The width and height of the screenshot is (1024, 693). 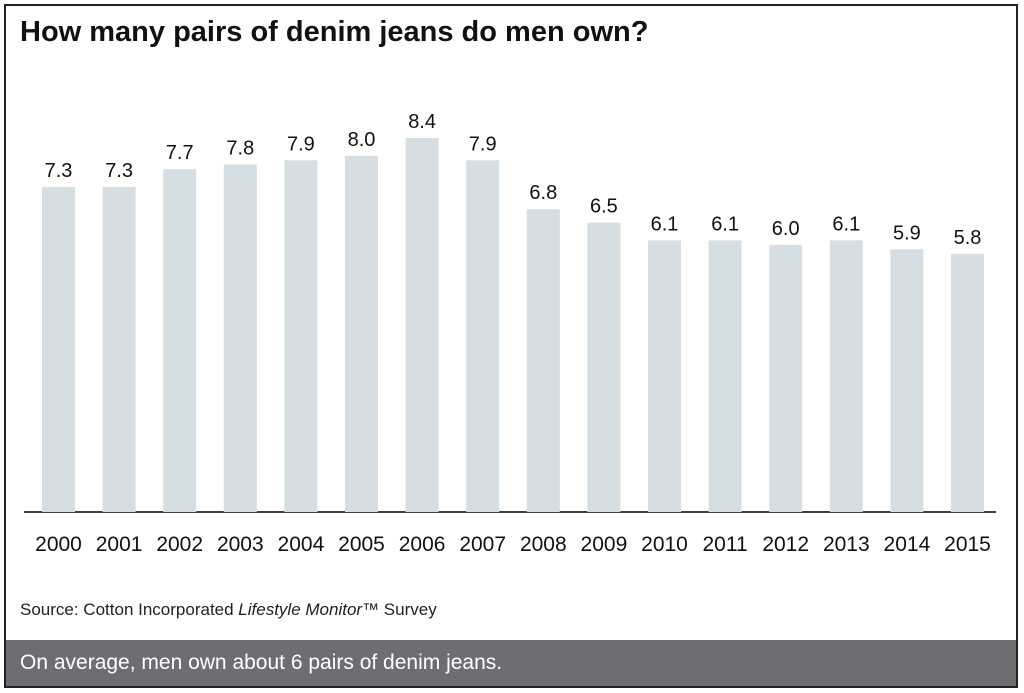 I want to click on value-label-2005: 8.0, so click(x=362, y=140).